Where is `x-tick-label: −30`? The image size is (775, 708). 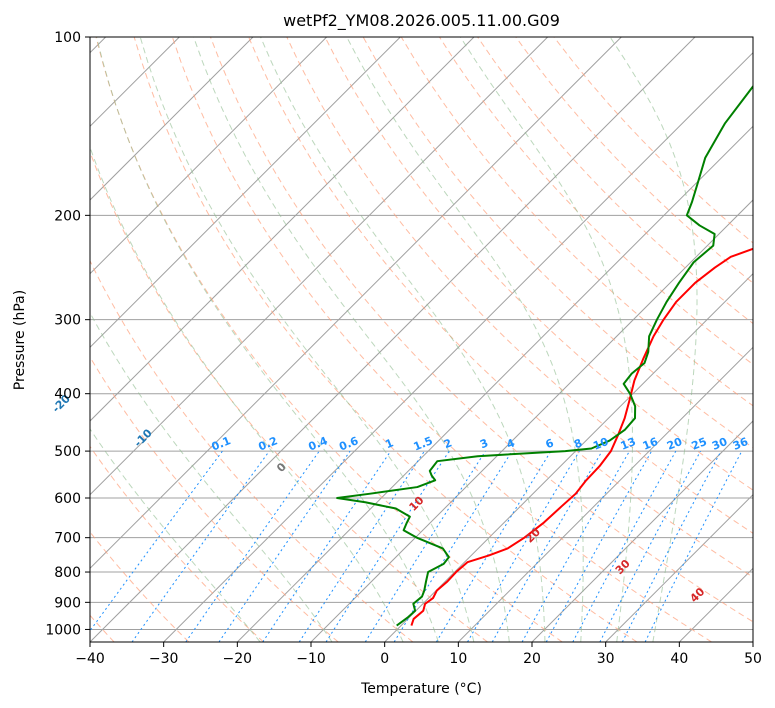
x-tick-label: −30 is located at coordinates (164, 659).